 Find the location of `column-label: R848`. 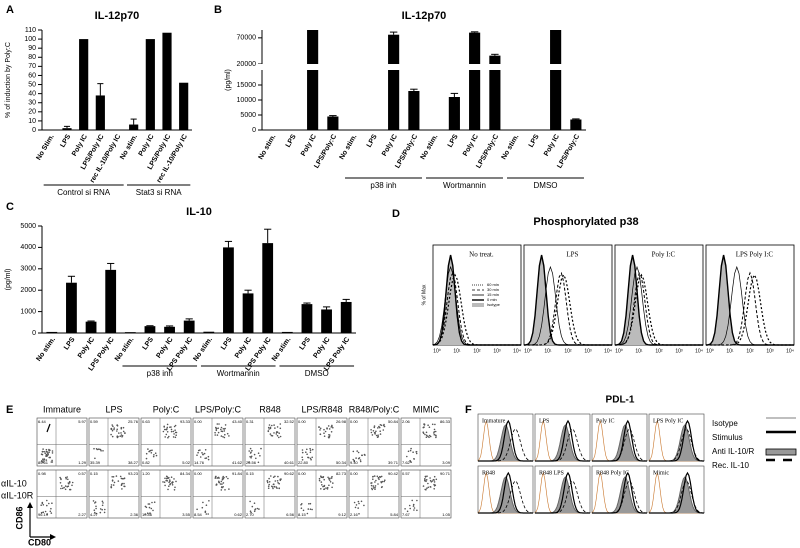

column-label: R848 is located at coordinates (270, 409).